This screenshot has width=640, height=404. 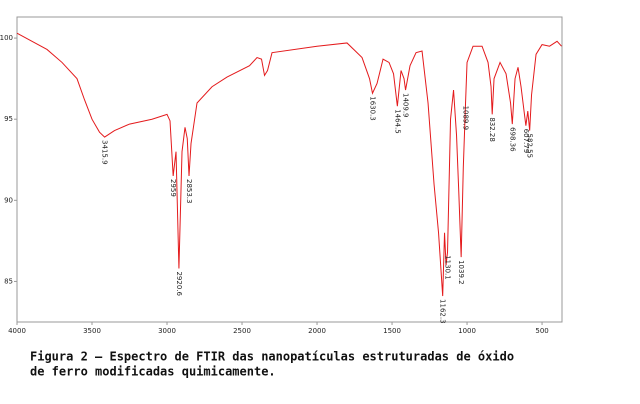 What do you see at coordinates (372, 108) in the screenshot?
I see `peak-label: 1630.3` at bounding box center [372, 108].